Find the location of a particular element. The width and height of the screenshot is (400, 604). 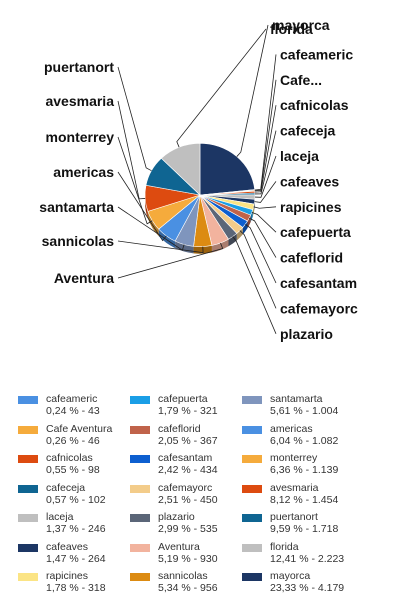

legend-value: 5,19 % - 930 is located at coordinates (188, 559).